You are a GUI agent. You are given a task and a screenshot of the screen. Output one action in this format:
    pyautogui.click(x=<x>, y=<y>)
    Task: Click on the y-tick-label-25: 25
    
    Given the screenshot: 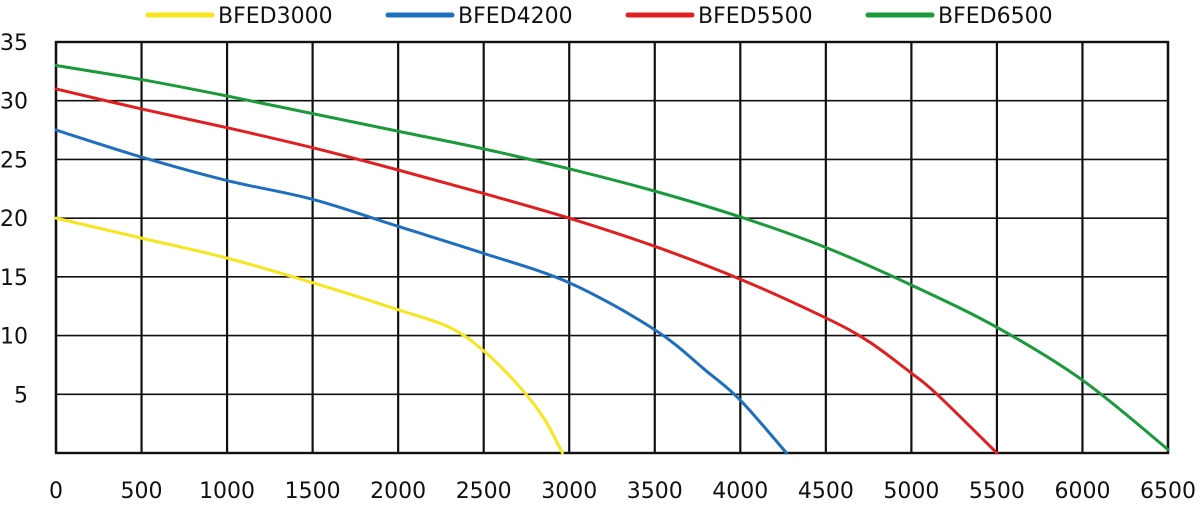 What is the action you would take?
    pyautogui.click(x=14, y=160)
    